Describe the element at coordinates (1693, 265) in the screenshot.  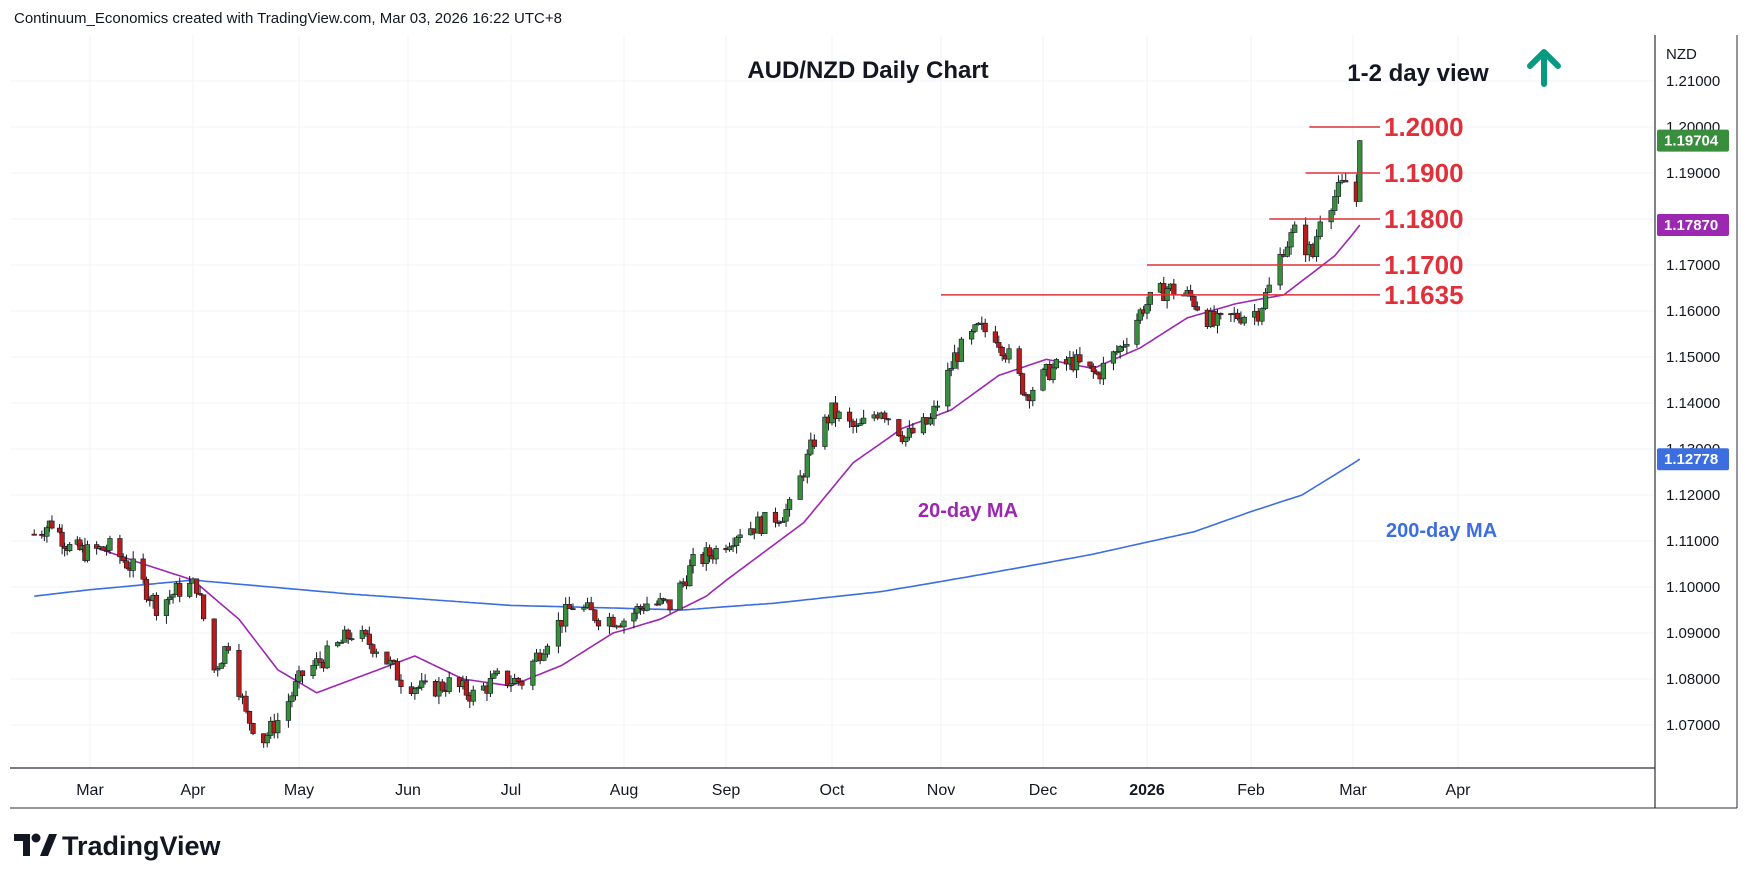
I see `y-tick-label: 1.17000` at that location.